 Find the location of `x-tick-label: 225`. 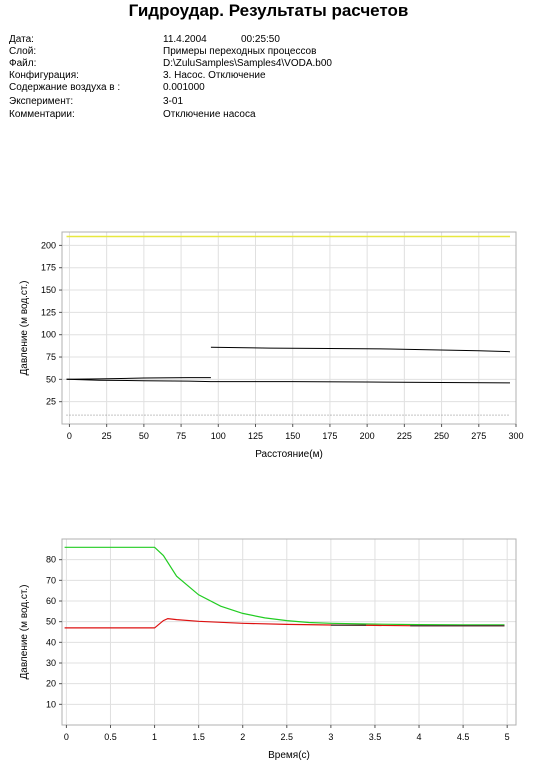

x-tick-label: 225 is located at coordinates (404, 436).